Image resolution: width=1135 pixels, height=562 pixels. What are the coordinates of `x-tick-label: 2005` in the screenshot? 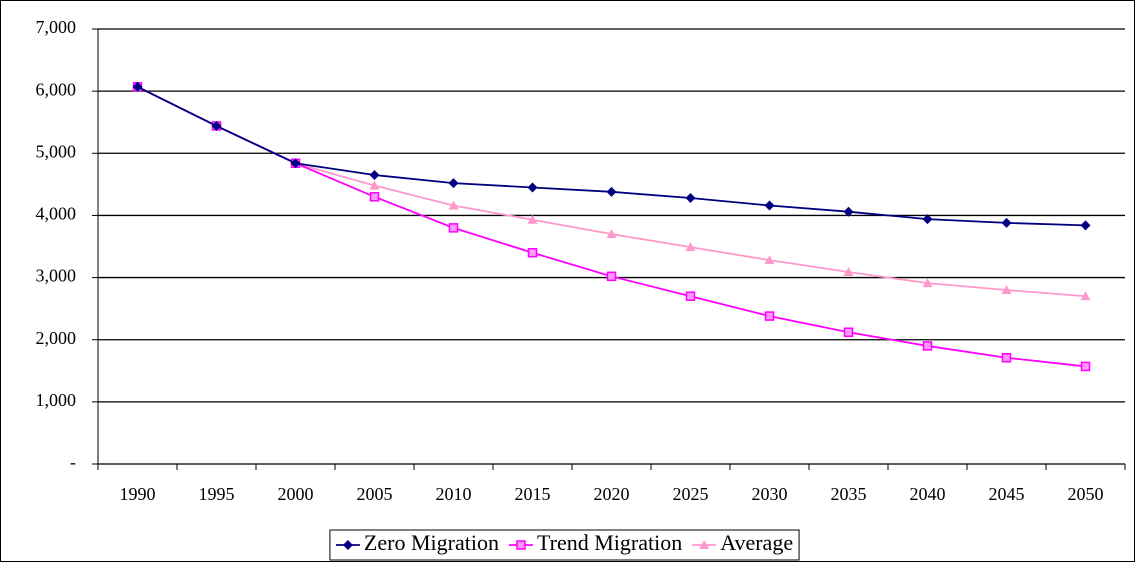 It's located at (375, 494).